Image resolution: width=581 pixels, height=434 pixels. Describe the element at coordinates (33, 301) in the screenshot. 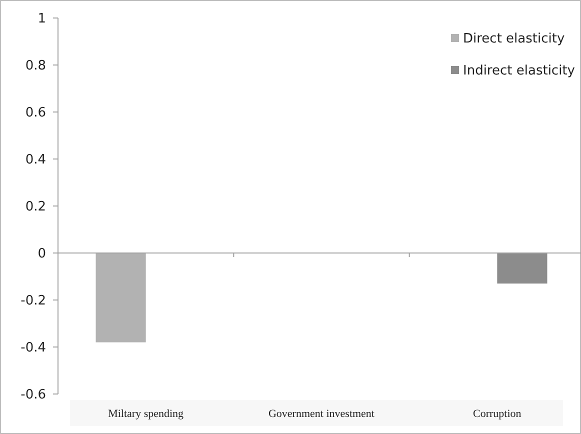

I see `y-tick-label: -0.2` at that location.